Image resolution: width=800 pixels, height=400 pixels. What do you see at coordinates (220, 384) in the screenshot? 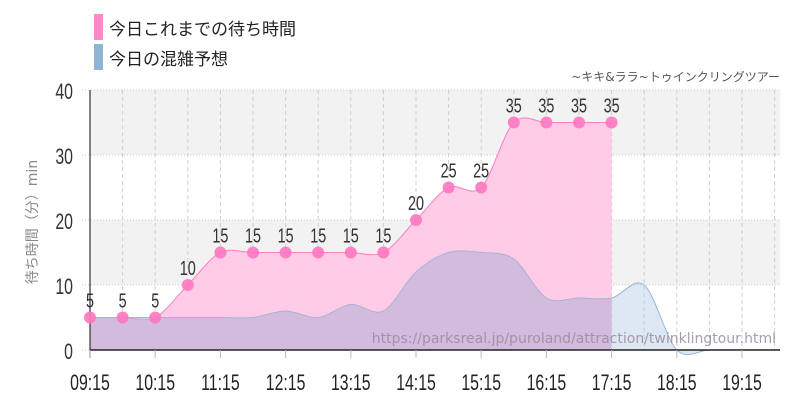
I see `x-tick-label: 11:15` at bounding box center [220, 384].